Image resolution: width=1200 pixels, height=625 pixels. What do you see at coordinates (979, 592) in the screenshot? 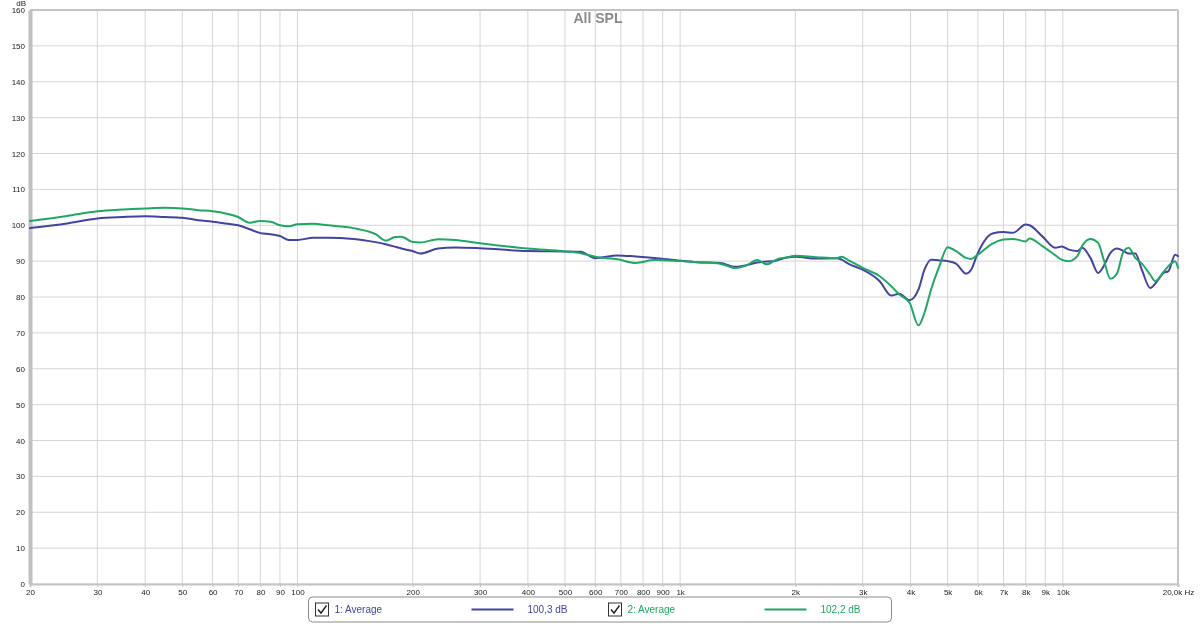
I see `x-tick-label: 6k` at bounding box center [979, 592].